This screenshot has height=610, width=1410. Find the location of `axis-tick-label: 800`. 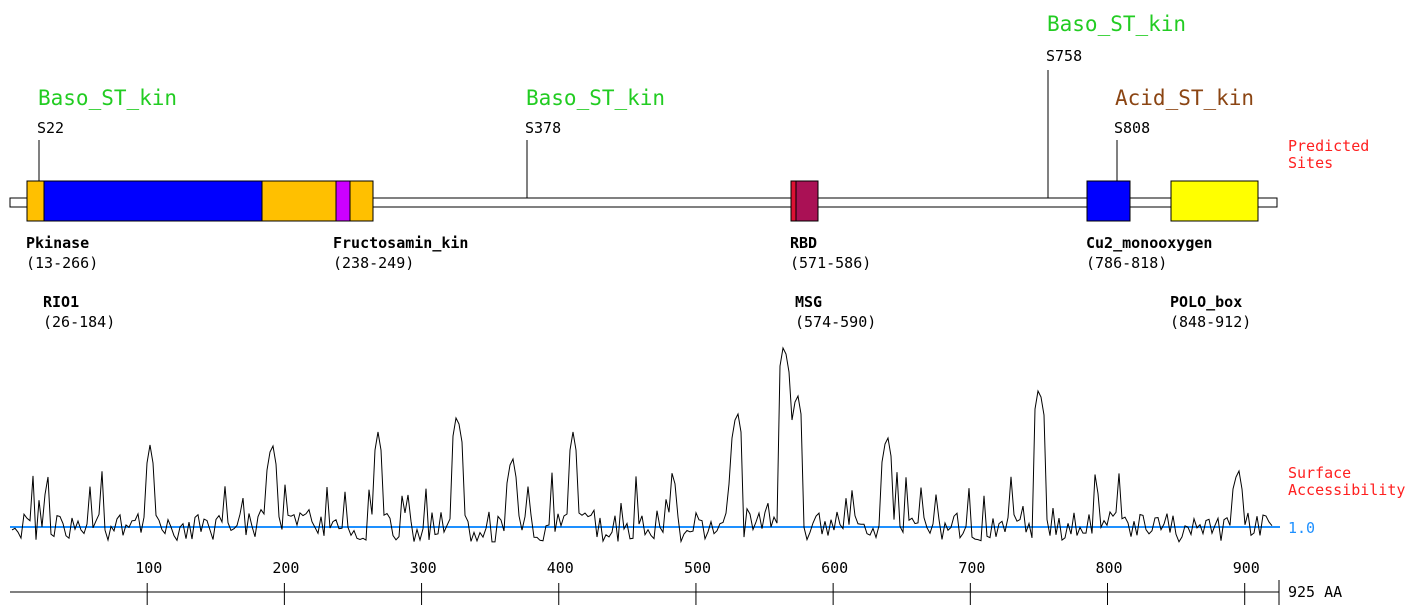

axis-tick-label: 800 is located at coordinates (1109, 568).